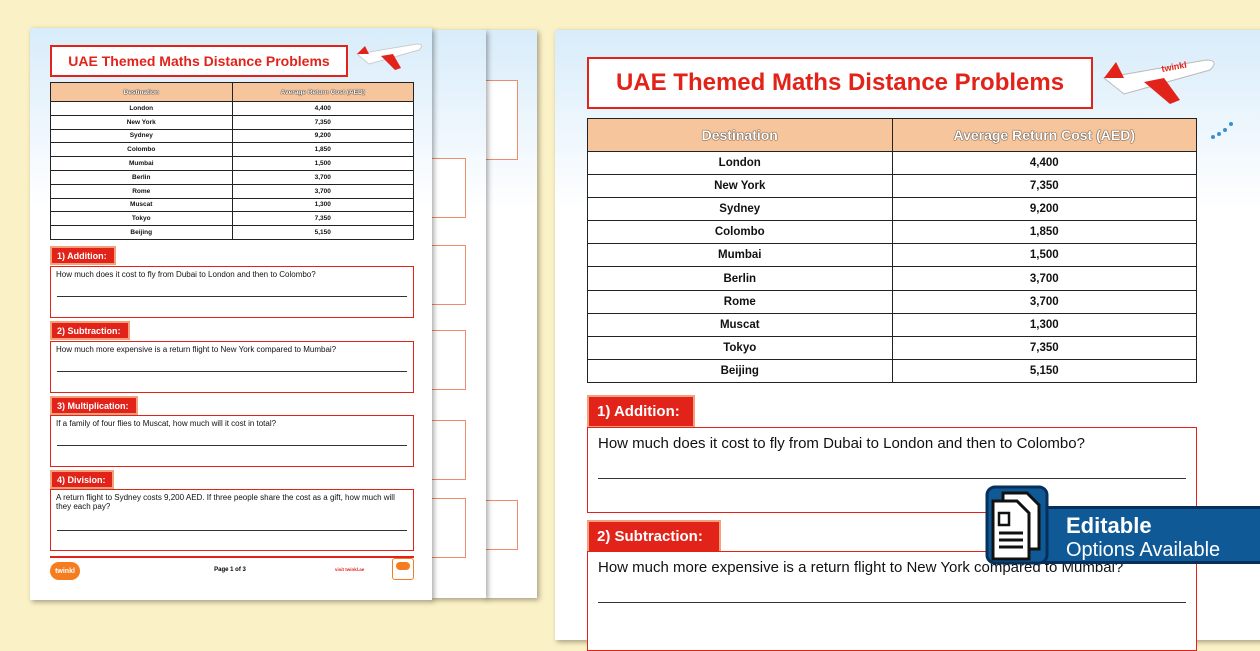 This screenshot has height=651, width=1260. What do you see at coordinates (1222, 130) in the screenshot?
I see `dotted-flight-path` at bounding box center [1222, 130].